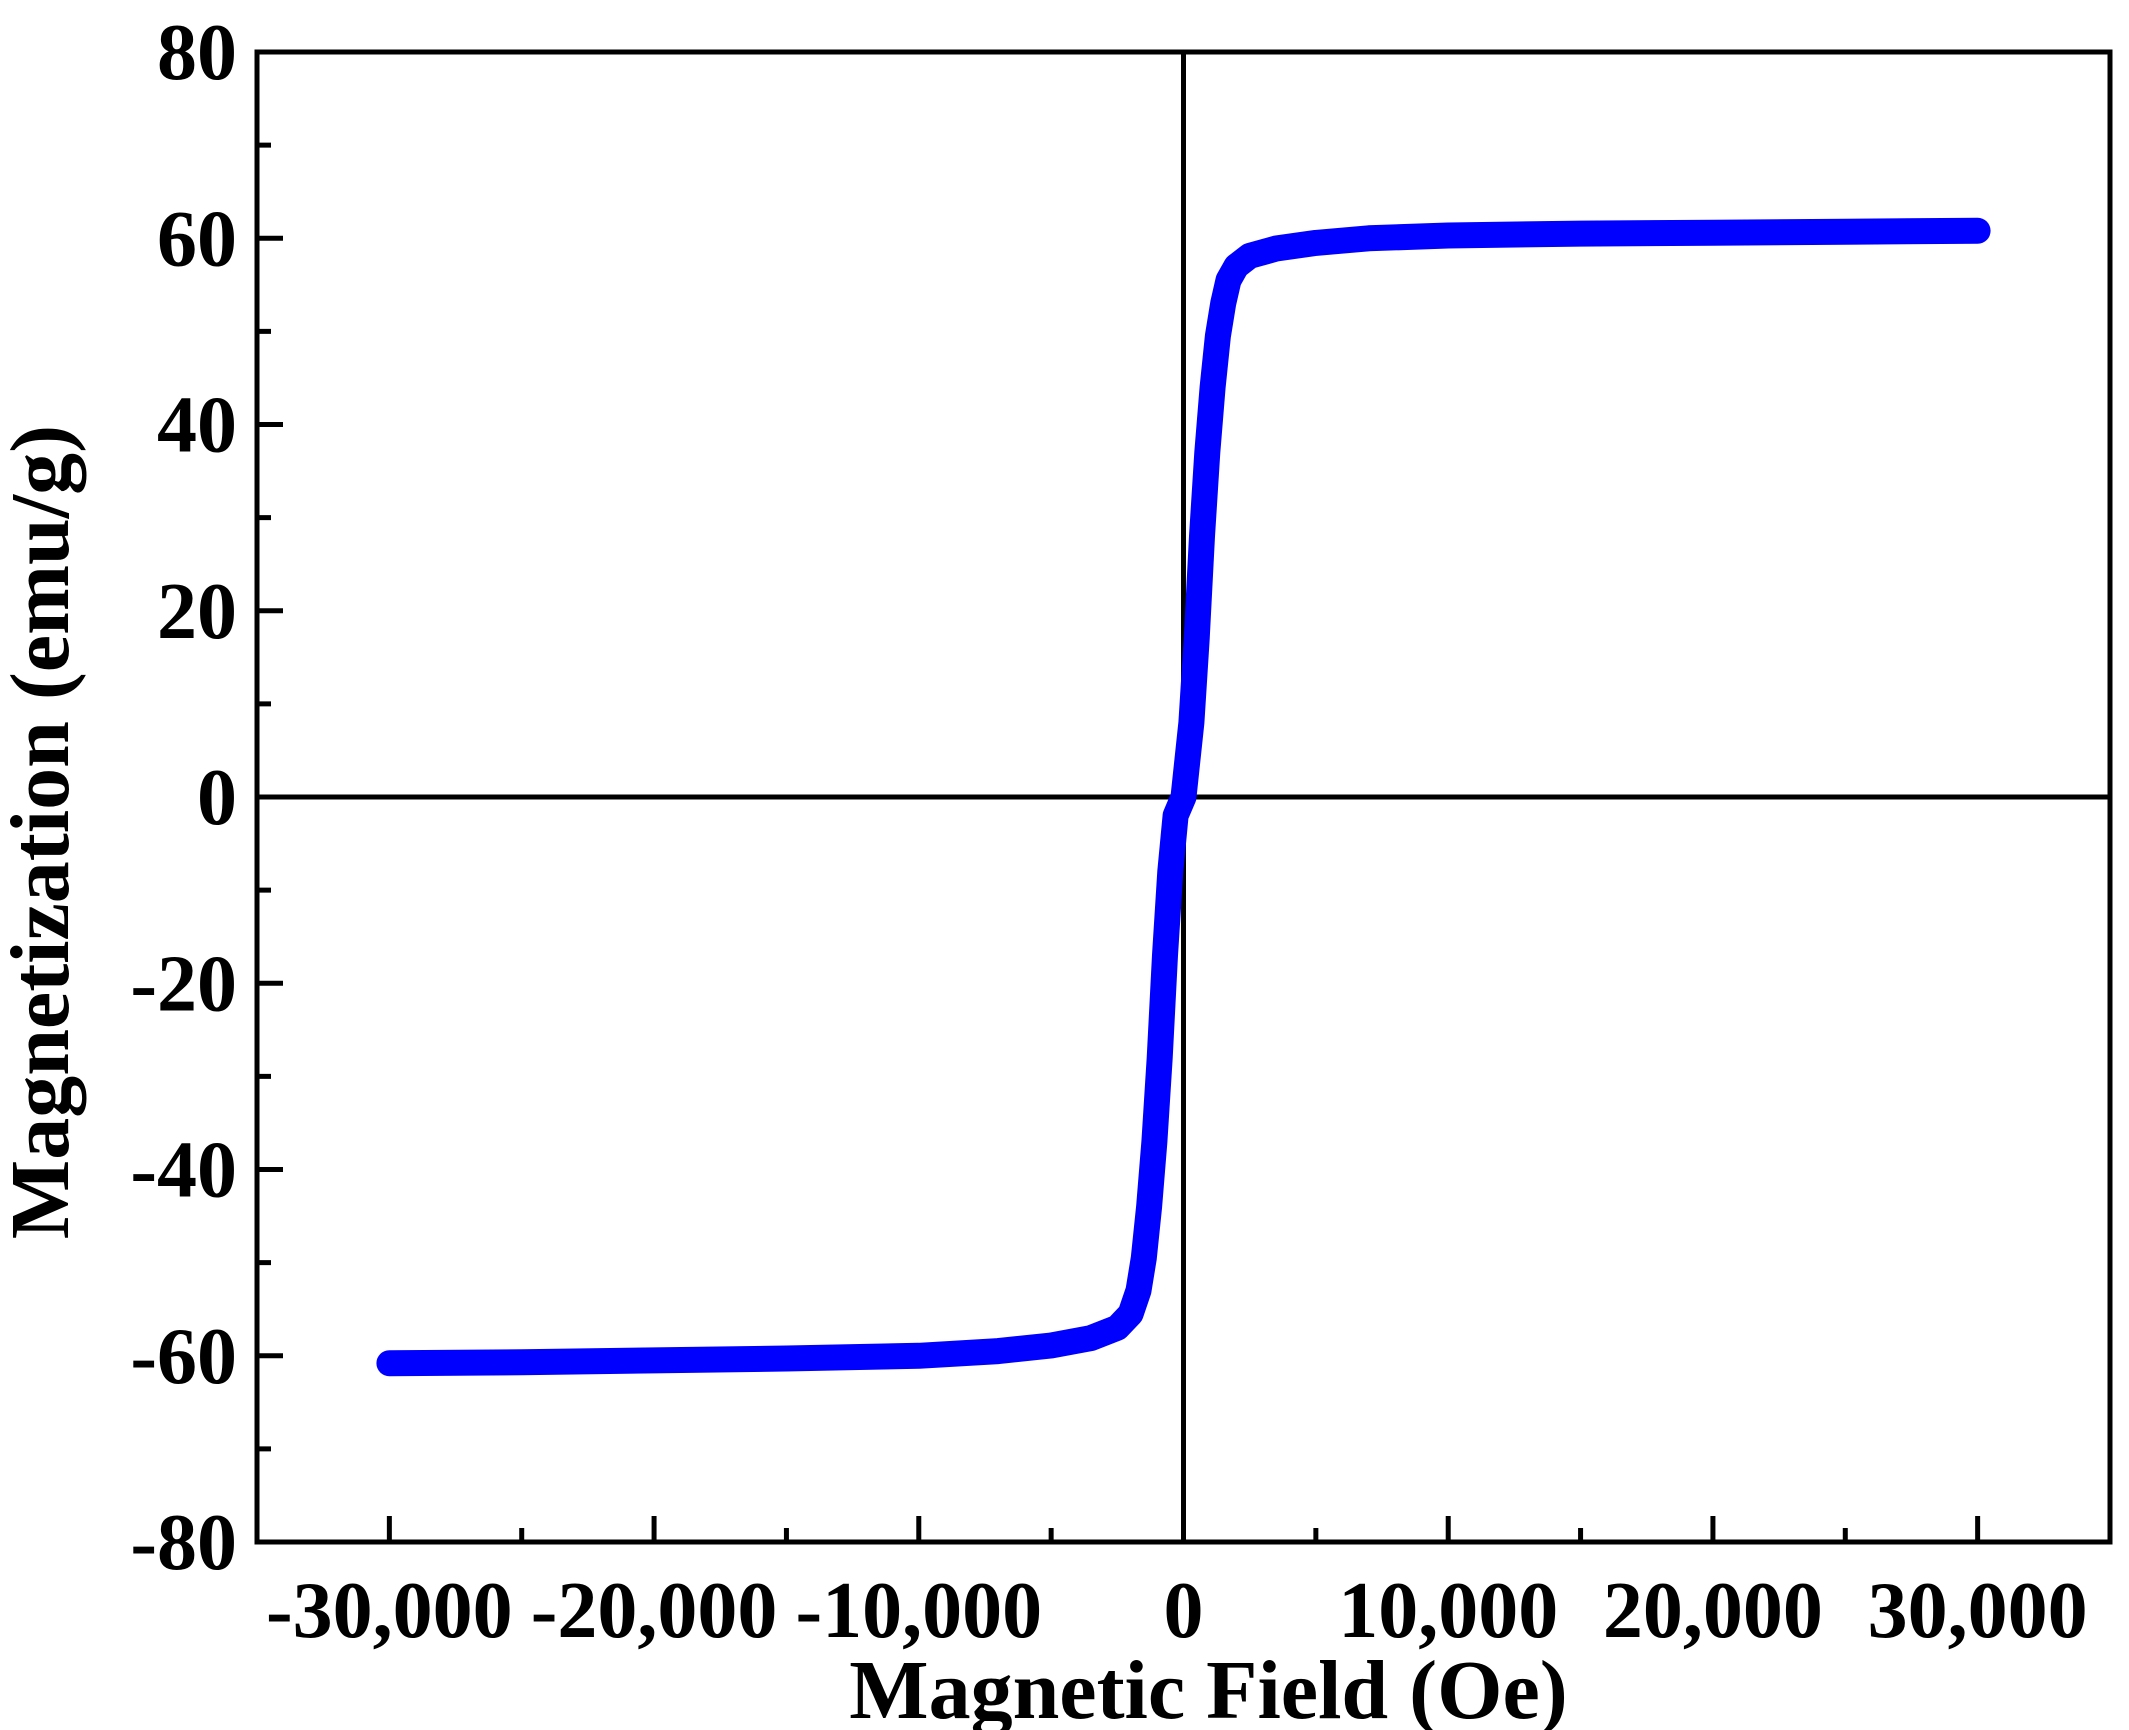 Image resolution: width=2129 pixels, height=1730 pixels. I want to click on x-tick-label: 0, so click(1184, 1611).